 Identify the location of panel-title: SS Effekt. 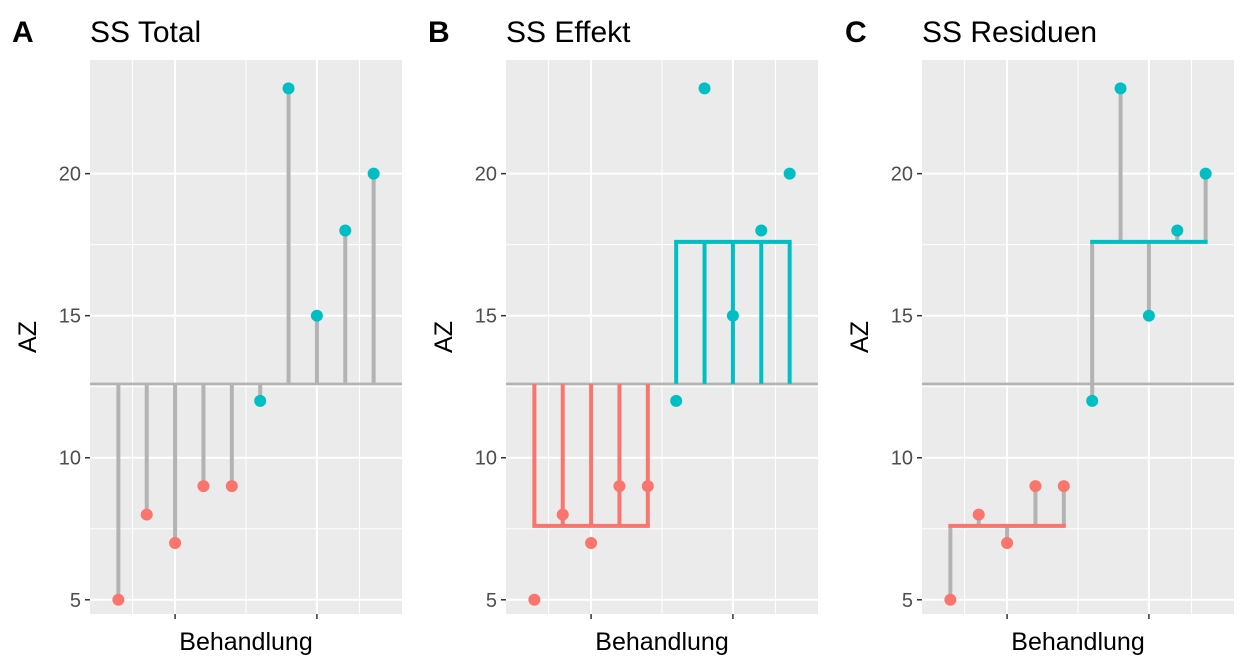
(568, 32).